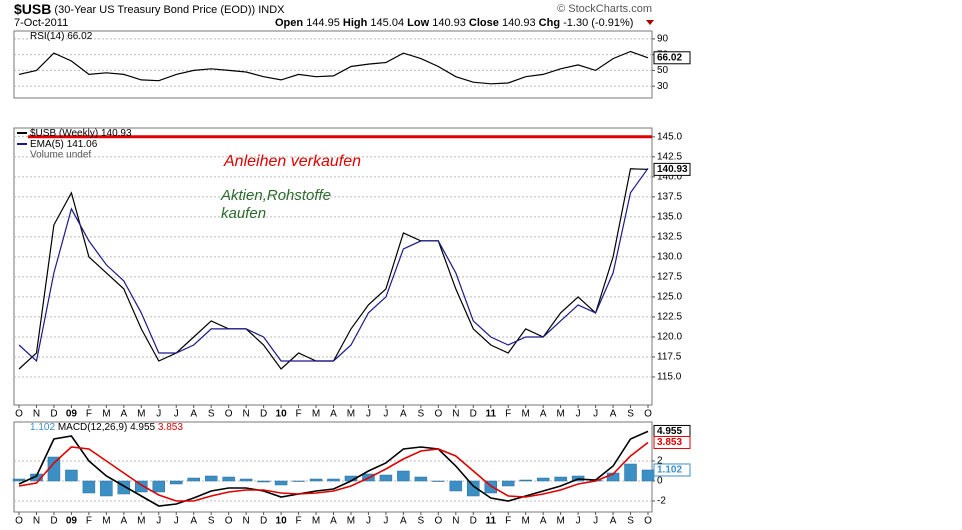 This screenshot has width=962, height=530. I want to click on y-tick-label: 30, so click(663, 86).